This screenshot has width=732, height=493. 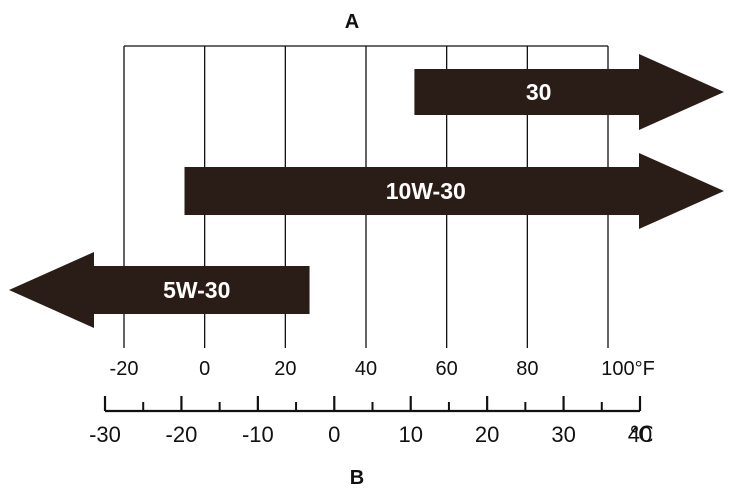 I want to click on chart-title: A, so click(x=352, y=22).